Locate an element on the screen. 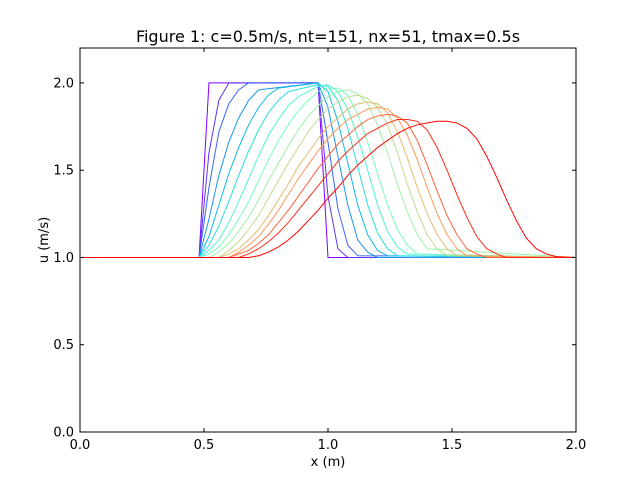 This screenshot has height=480, width=640. x-tick-label: 0.5 is located at coordinates (204, 445).